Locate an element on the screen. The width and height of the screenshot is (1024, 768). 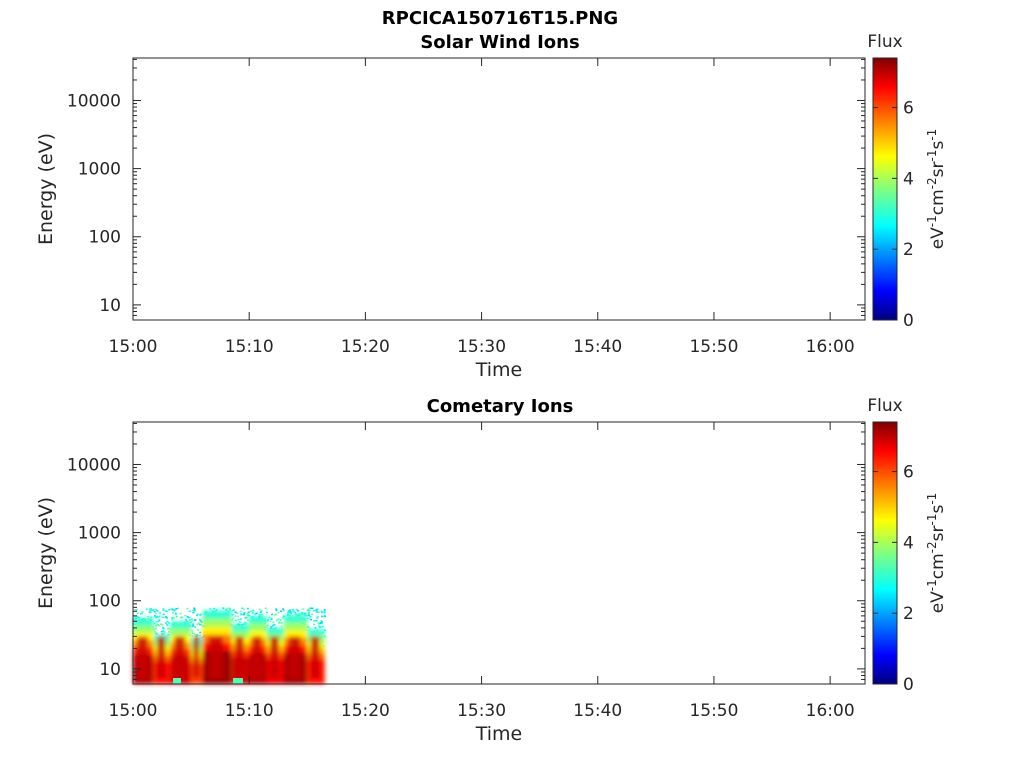
colorbar-ticks-solar-wind: 0 2 4 6 is located at coordinates (893, 215).